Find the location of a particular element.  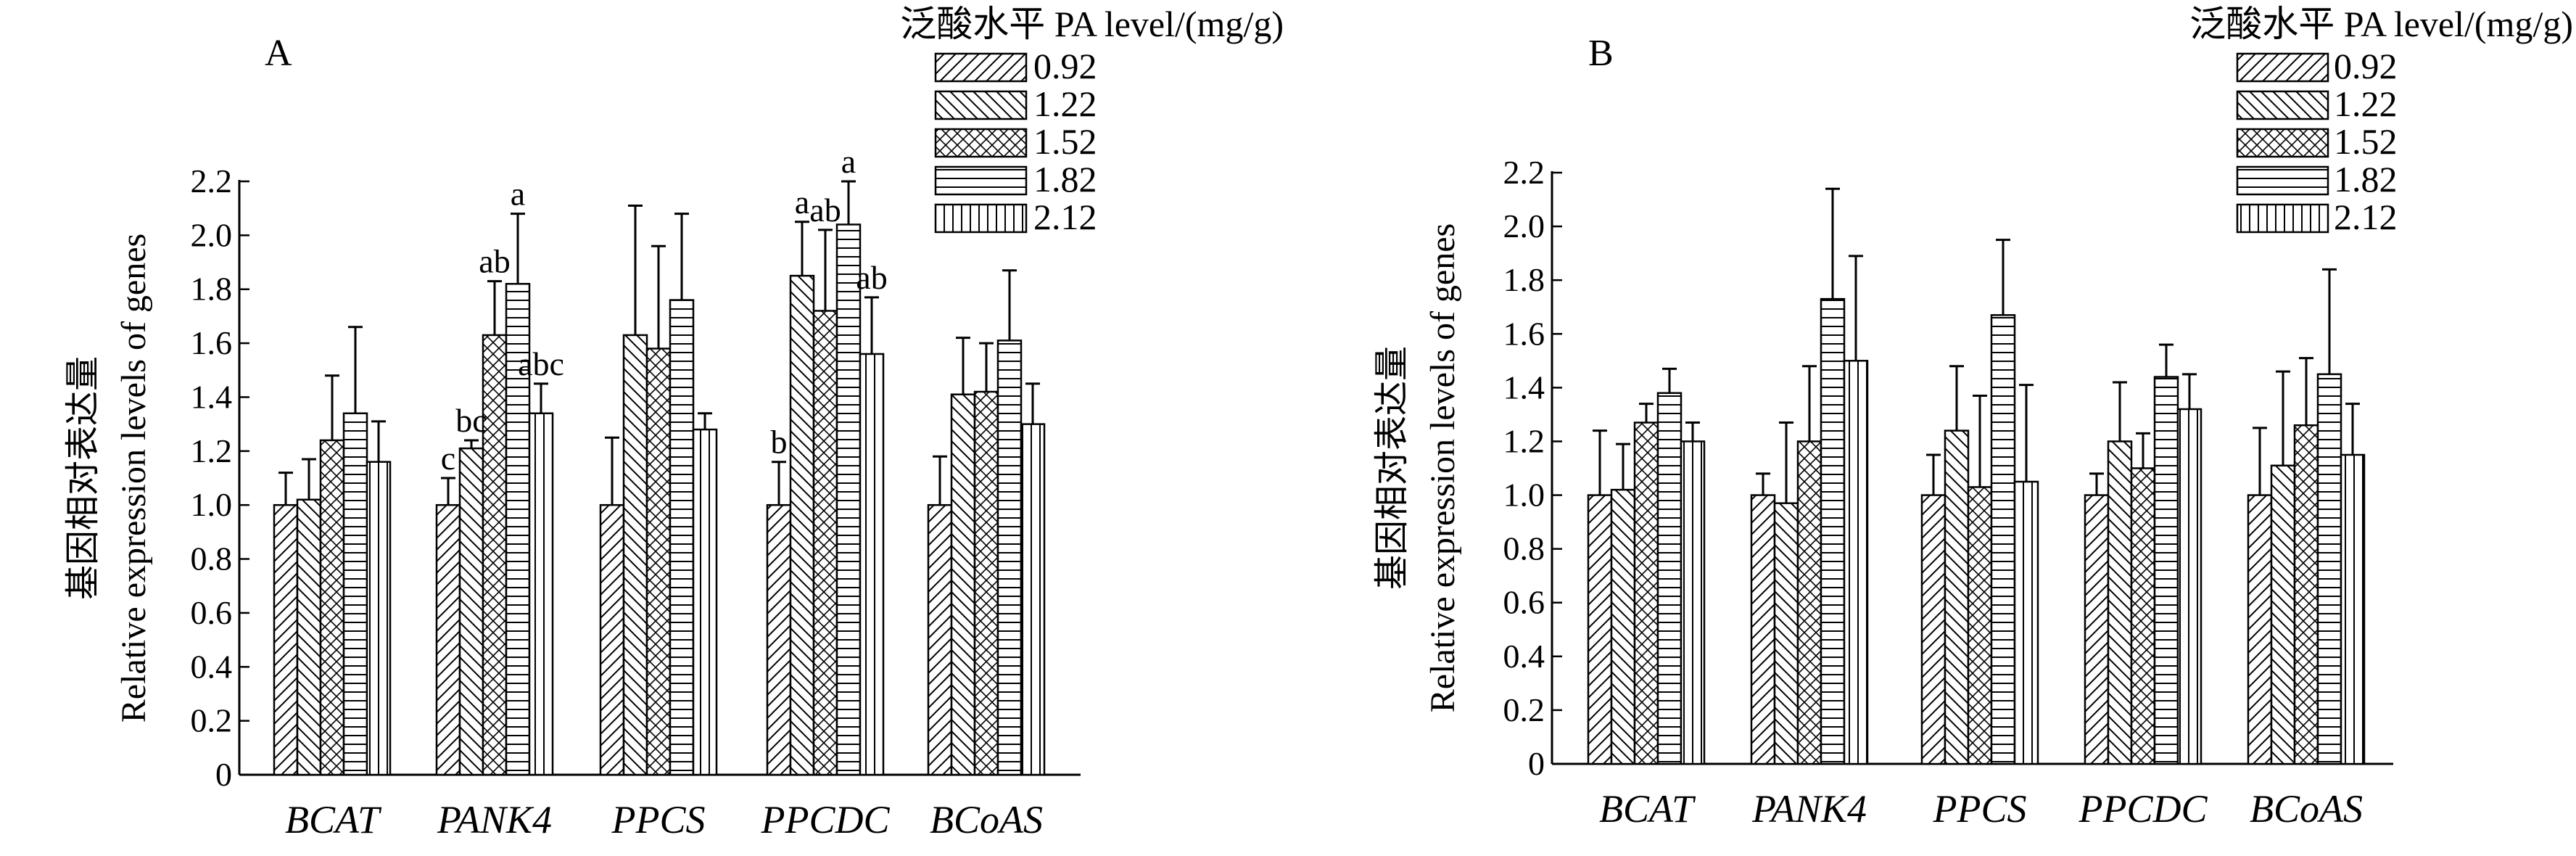

significance-letter: bc is located at coordinates (471, 420).